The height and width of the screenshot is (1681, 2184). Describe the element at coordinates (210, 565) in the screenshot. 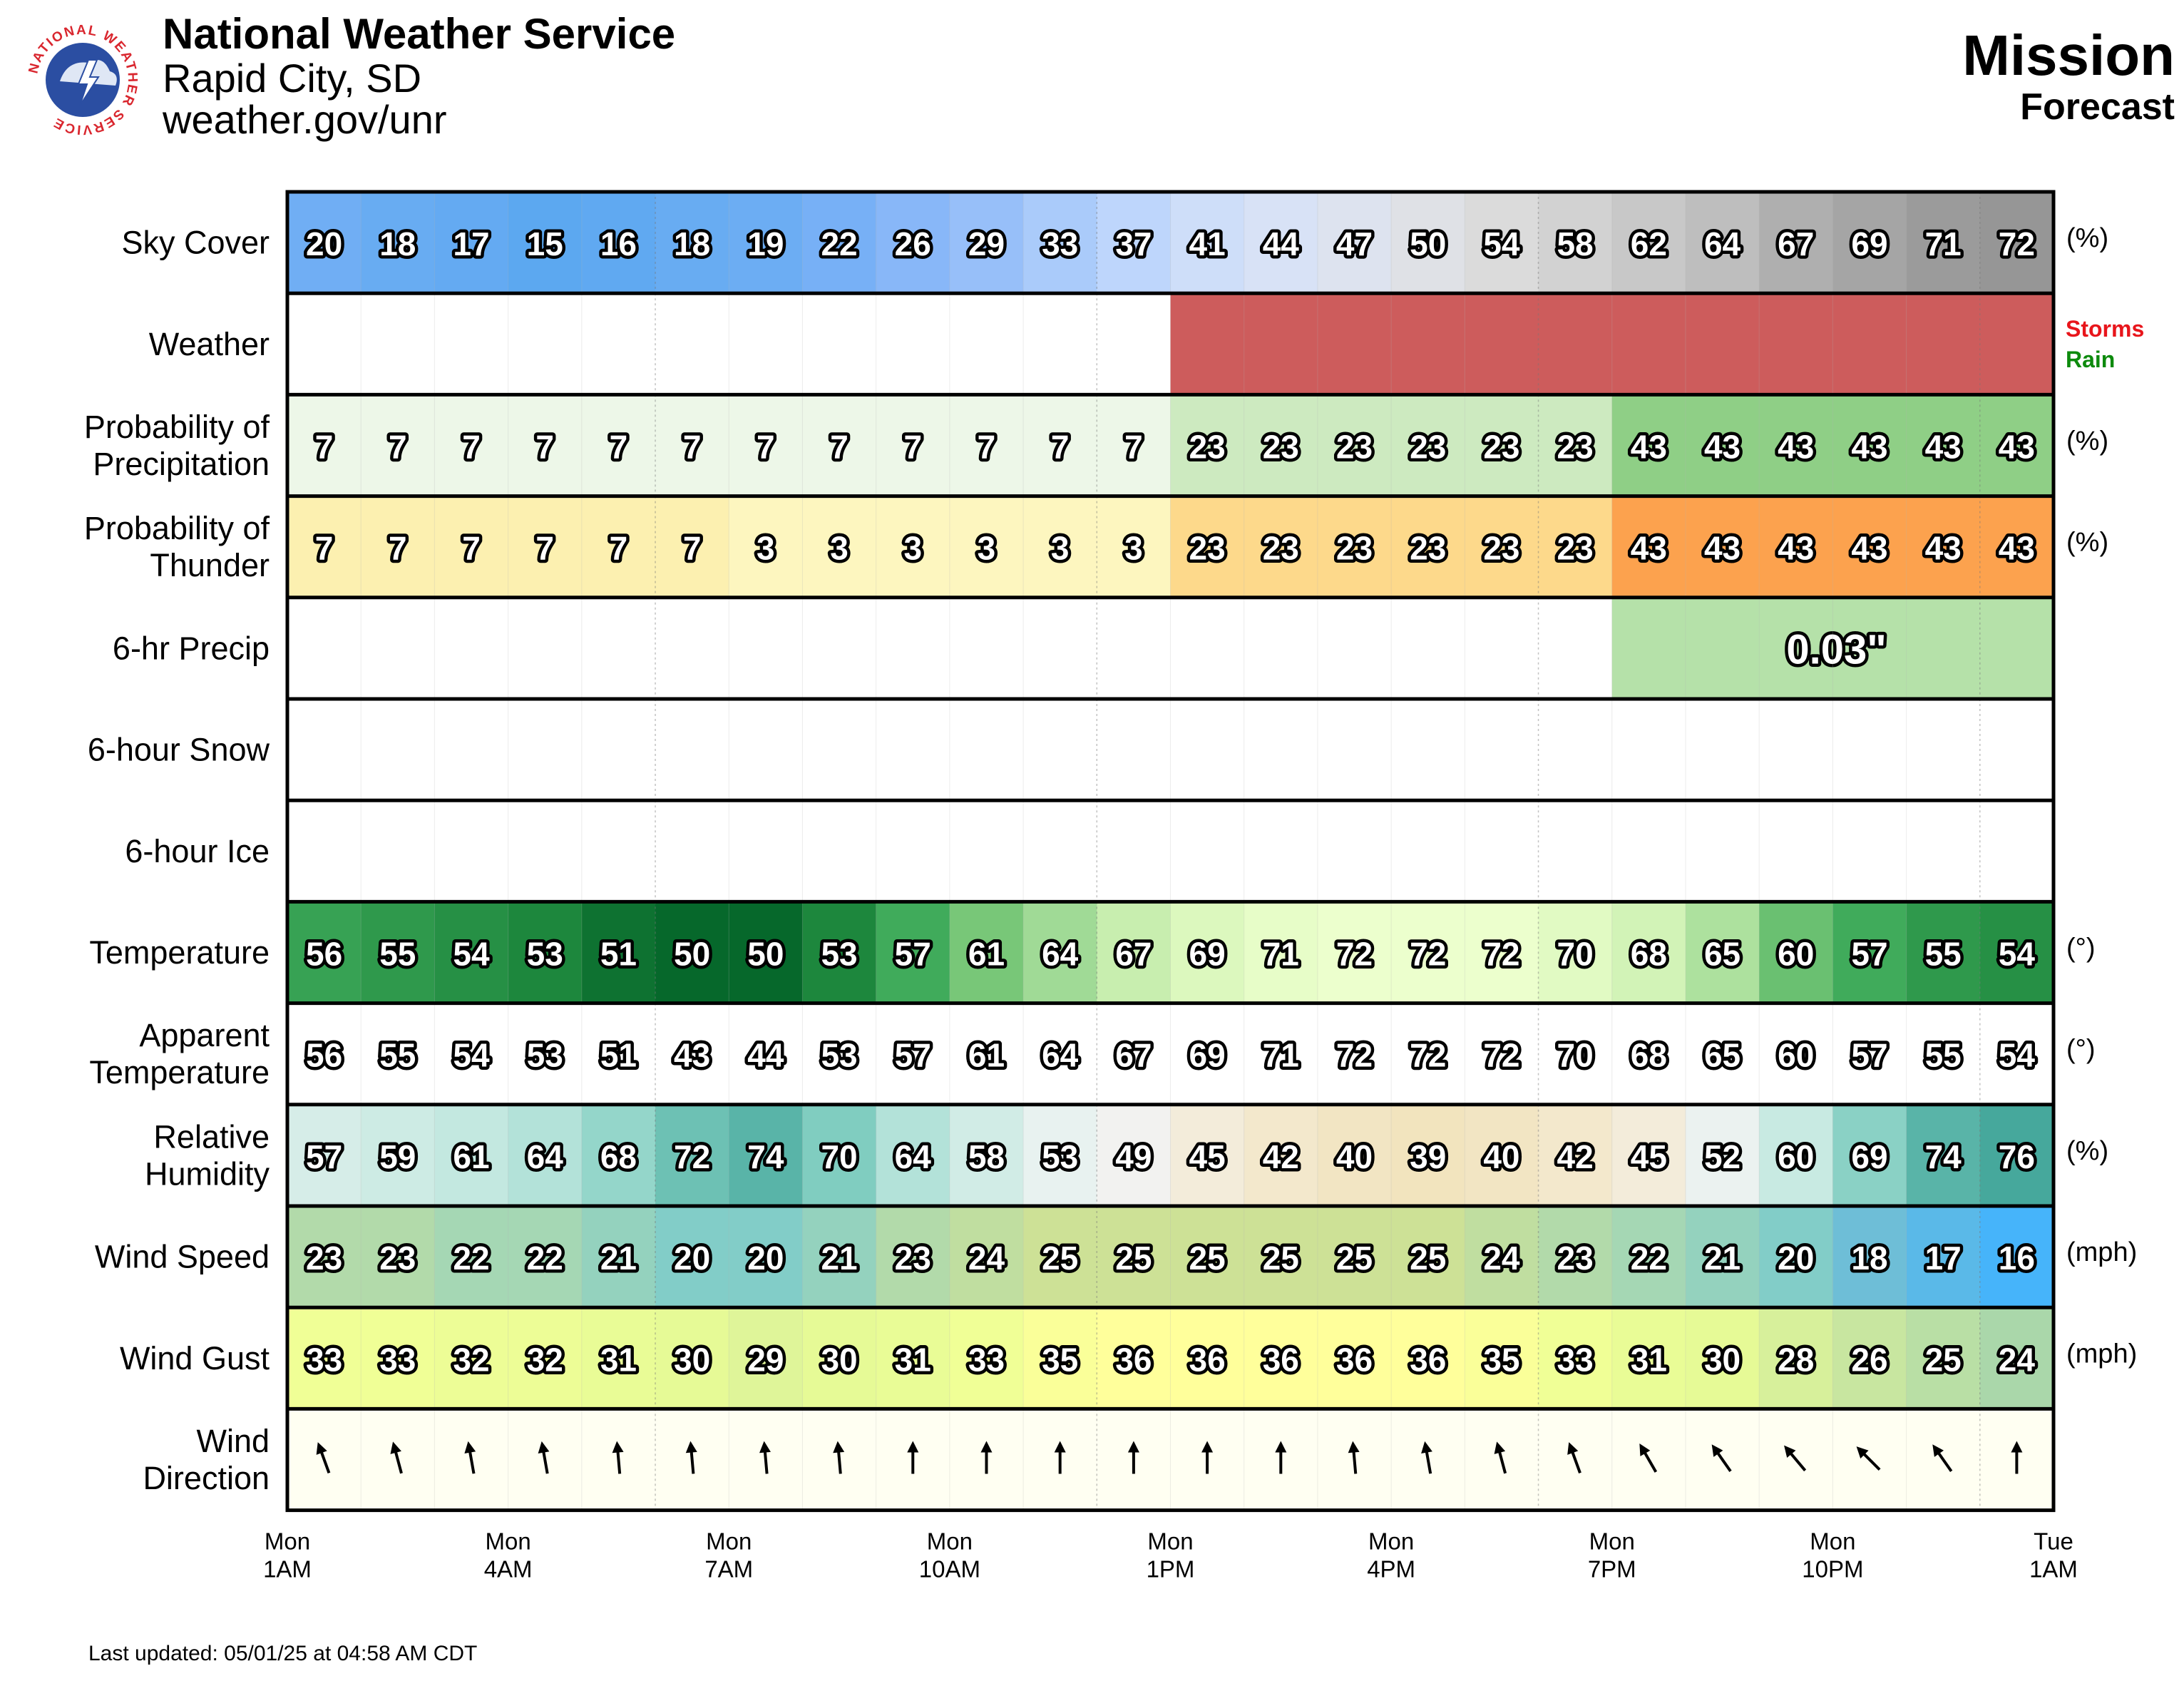

I see `thunder-label: Thunder` at that location.